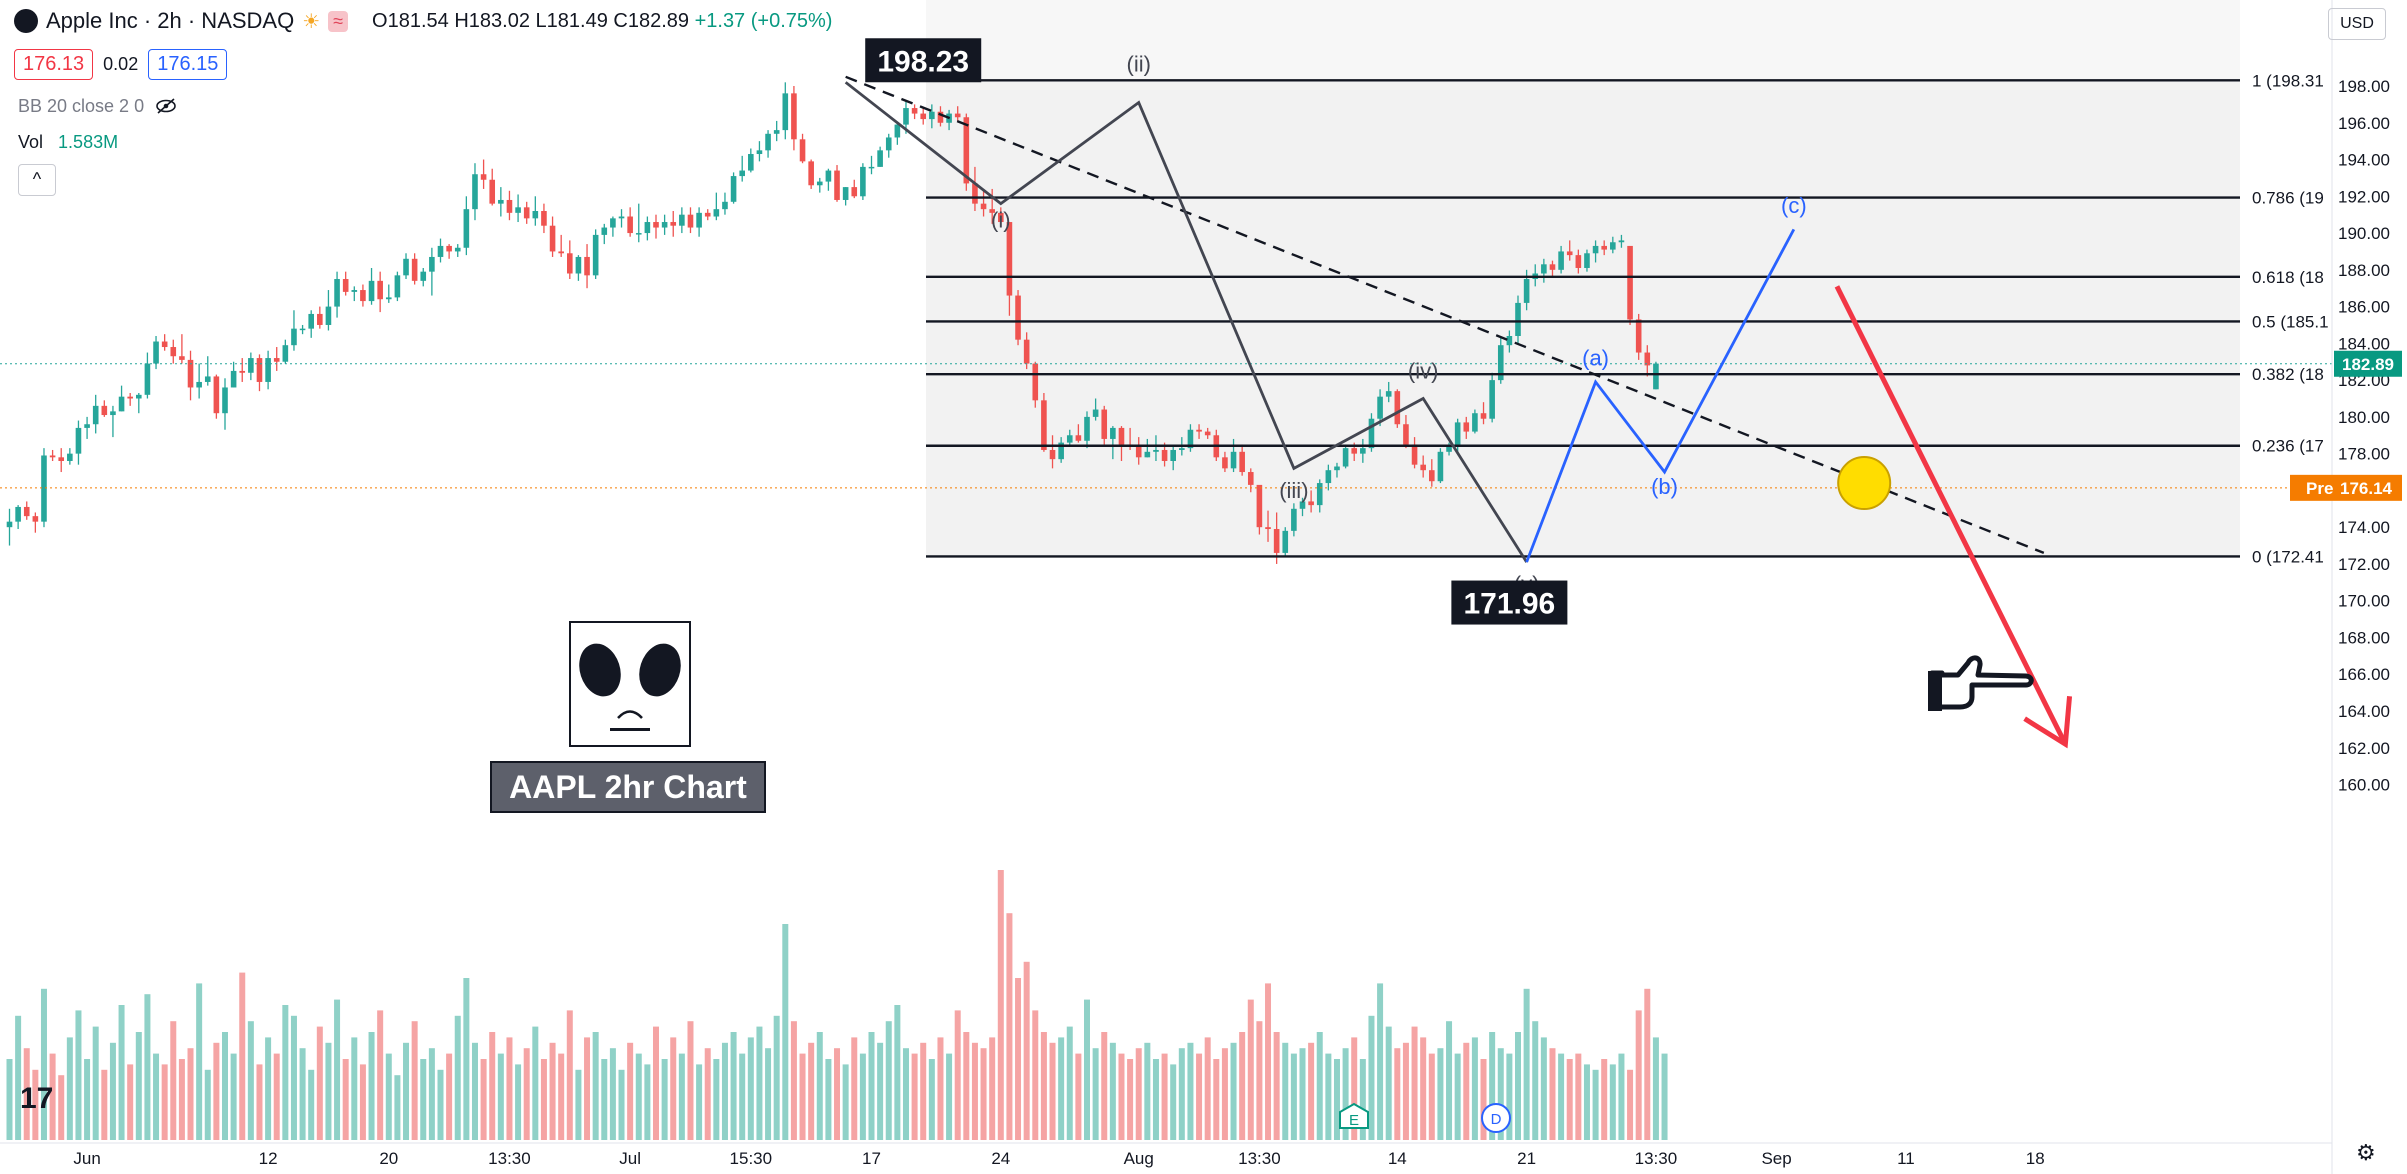  What do you see at coordinates (26, 21) in the screenshot?
I see `apple-icon` at bounding box center [26, 21].